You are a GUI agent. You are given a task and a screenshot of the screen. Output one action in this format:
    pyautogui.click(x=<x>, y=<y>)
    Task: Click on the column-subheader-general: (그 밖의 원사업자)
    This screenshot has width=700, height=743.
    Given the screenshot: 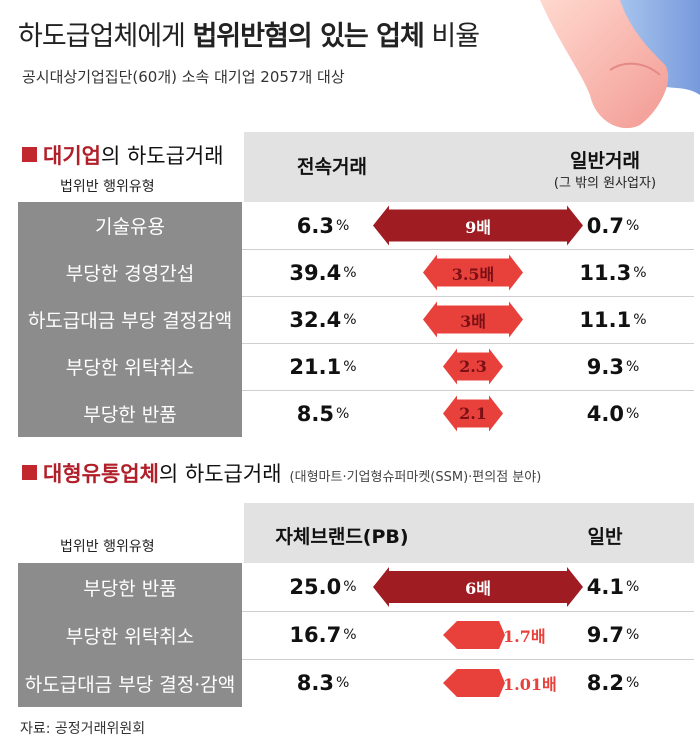 What is the action you would take?
    pyautogui.click(x=605, y=183)
    